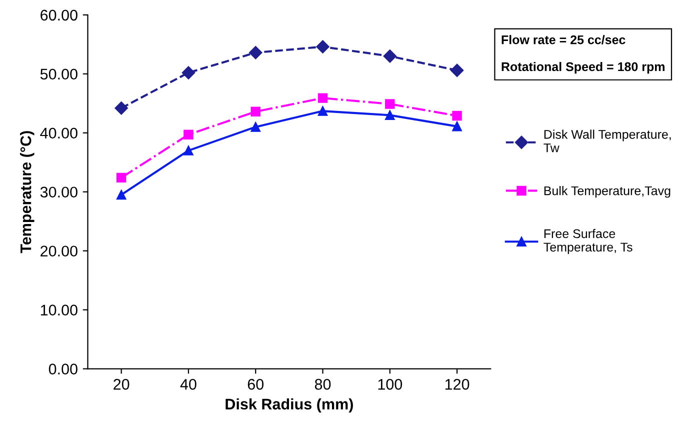 The width and height of the screenshot is (691, 438). I want to click on y-tick-label: 60.00, so click(59, 15).